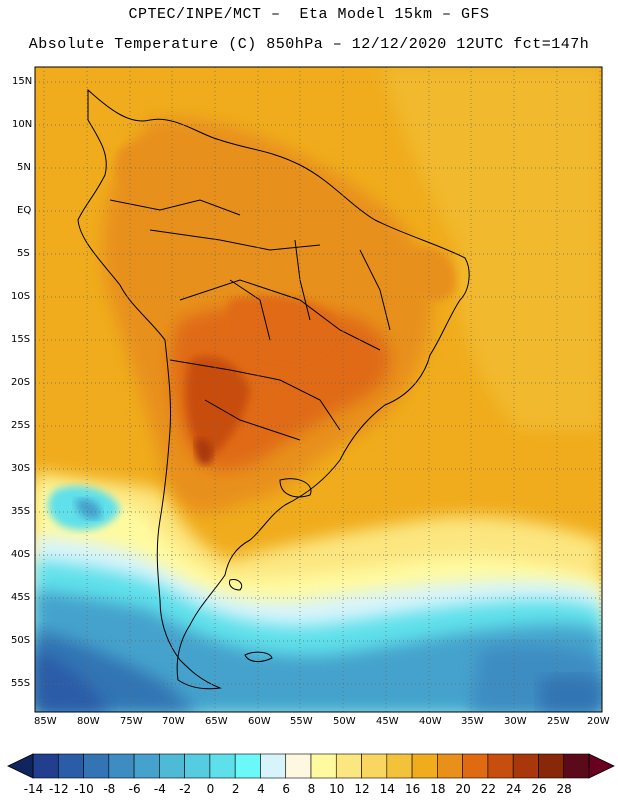 The width and height of the screenshot is (618, 800). What do you see at coordinates (301, 721) in the screenshot?
I see `lon-label: 55W` at bounding box center [301, 721].